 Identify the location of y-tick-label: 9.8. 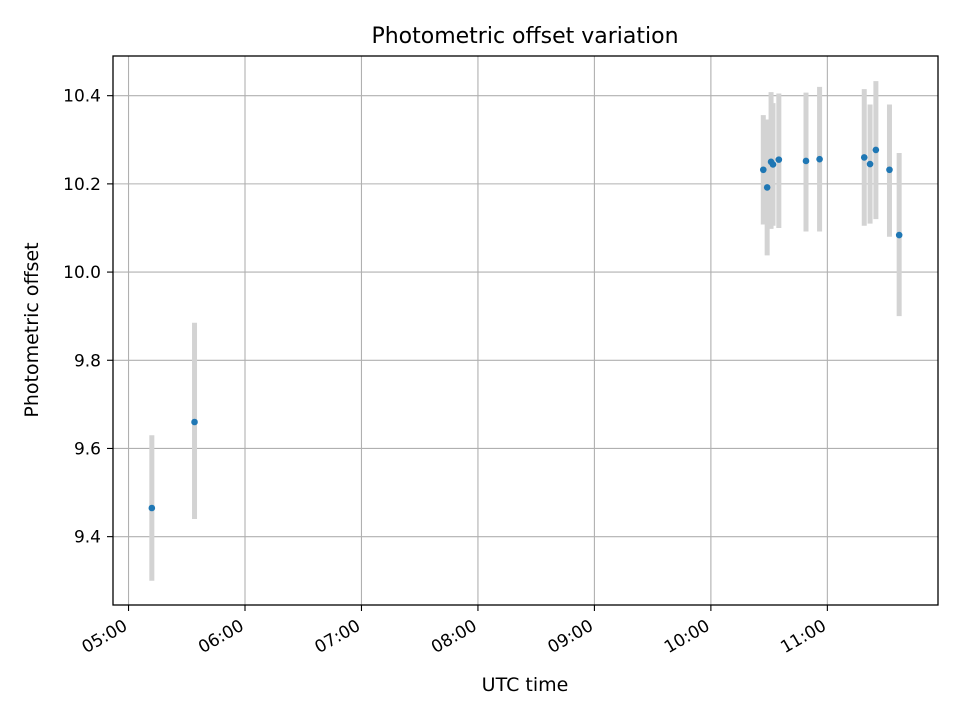
(87, 361).